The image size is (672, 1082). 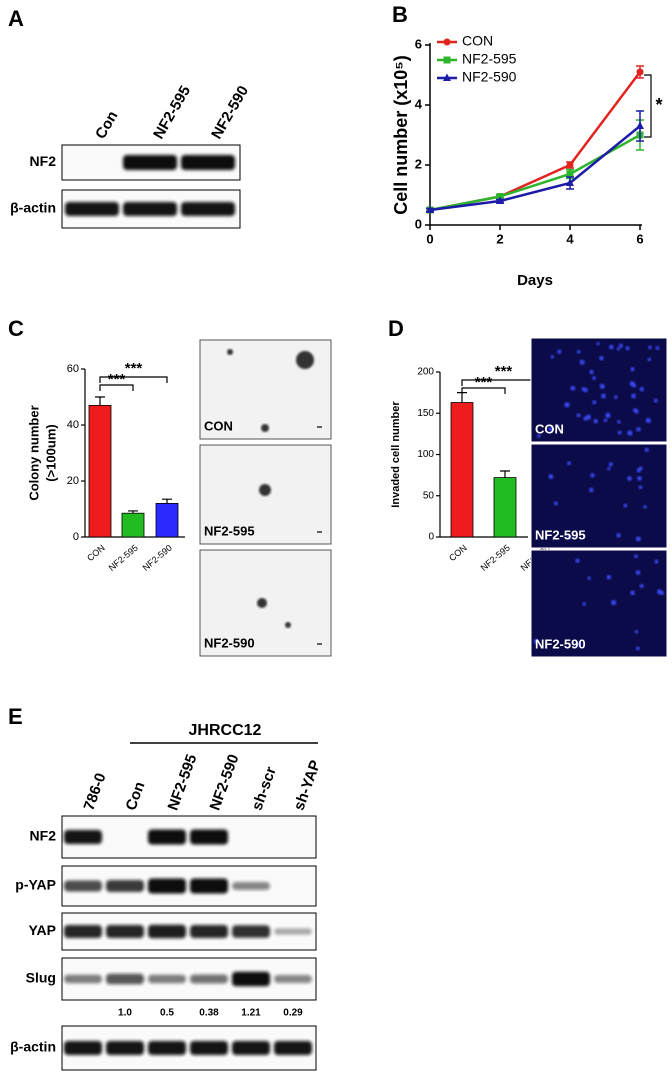 What do you see at coordinates (251, 1013) in the screenshot?
I see `band-ratio: 1.21` at bounding box center [251, 1013].